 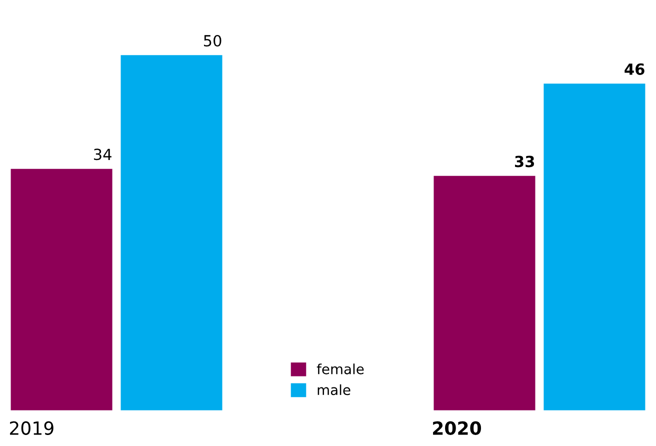 What do you see at coordinates (32, 428) in the screenshot?
I see `x-tick-label: 2019` at bounding box center [32, 428].